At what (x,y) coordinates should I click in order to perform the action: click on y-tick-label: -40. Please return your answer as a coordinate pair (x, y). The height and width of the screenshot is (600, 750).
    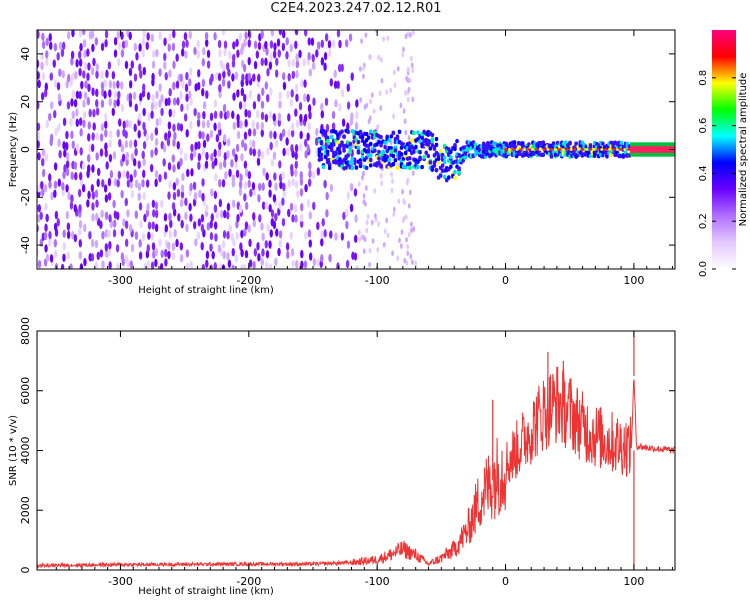
    Looking at the image, I should click on (25, 245).